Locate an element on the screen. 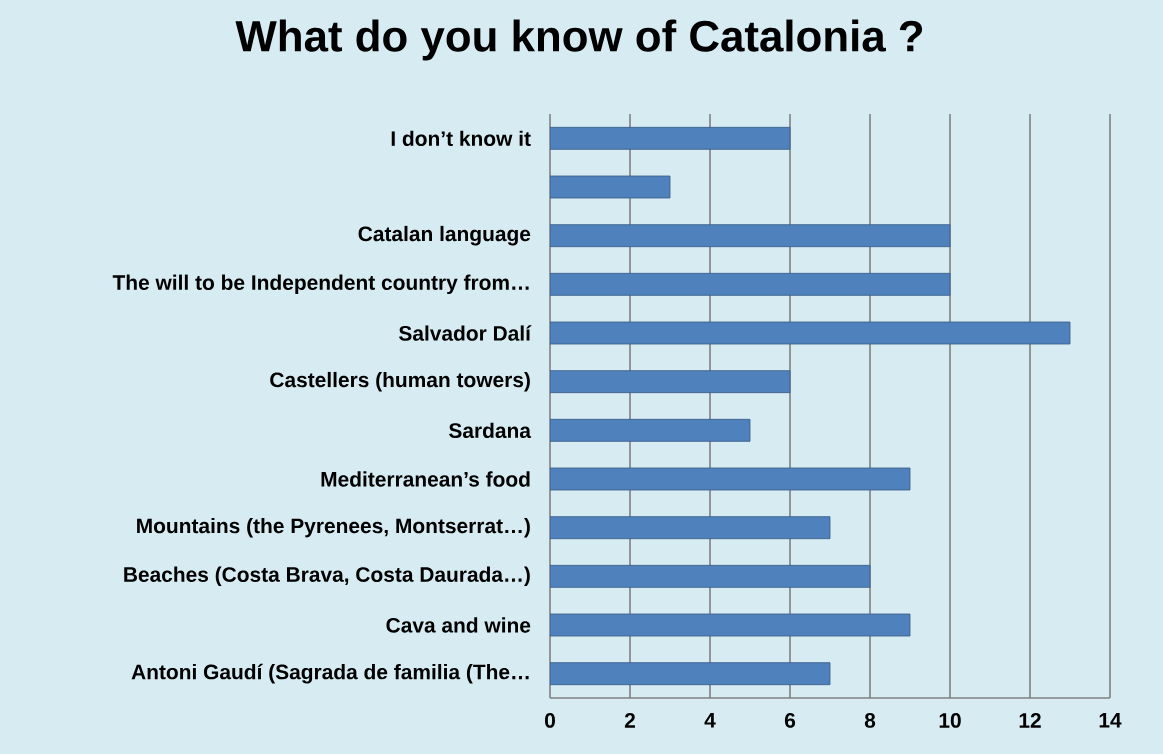 This screenshot has height=754, width=1163. y-tick-label: I don’t know it is located at coordinates (461, 138).